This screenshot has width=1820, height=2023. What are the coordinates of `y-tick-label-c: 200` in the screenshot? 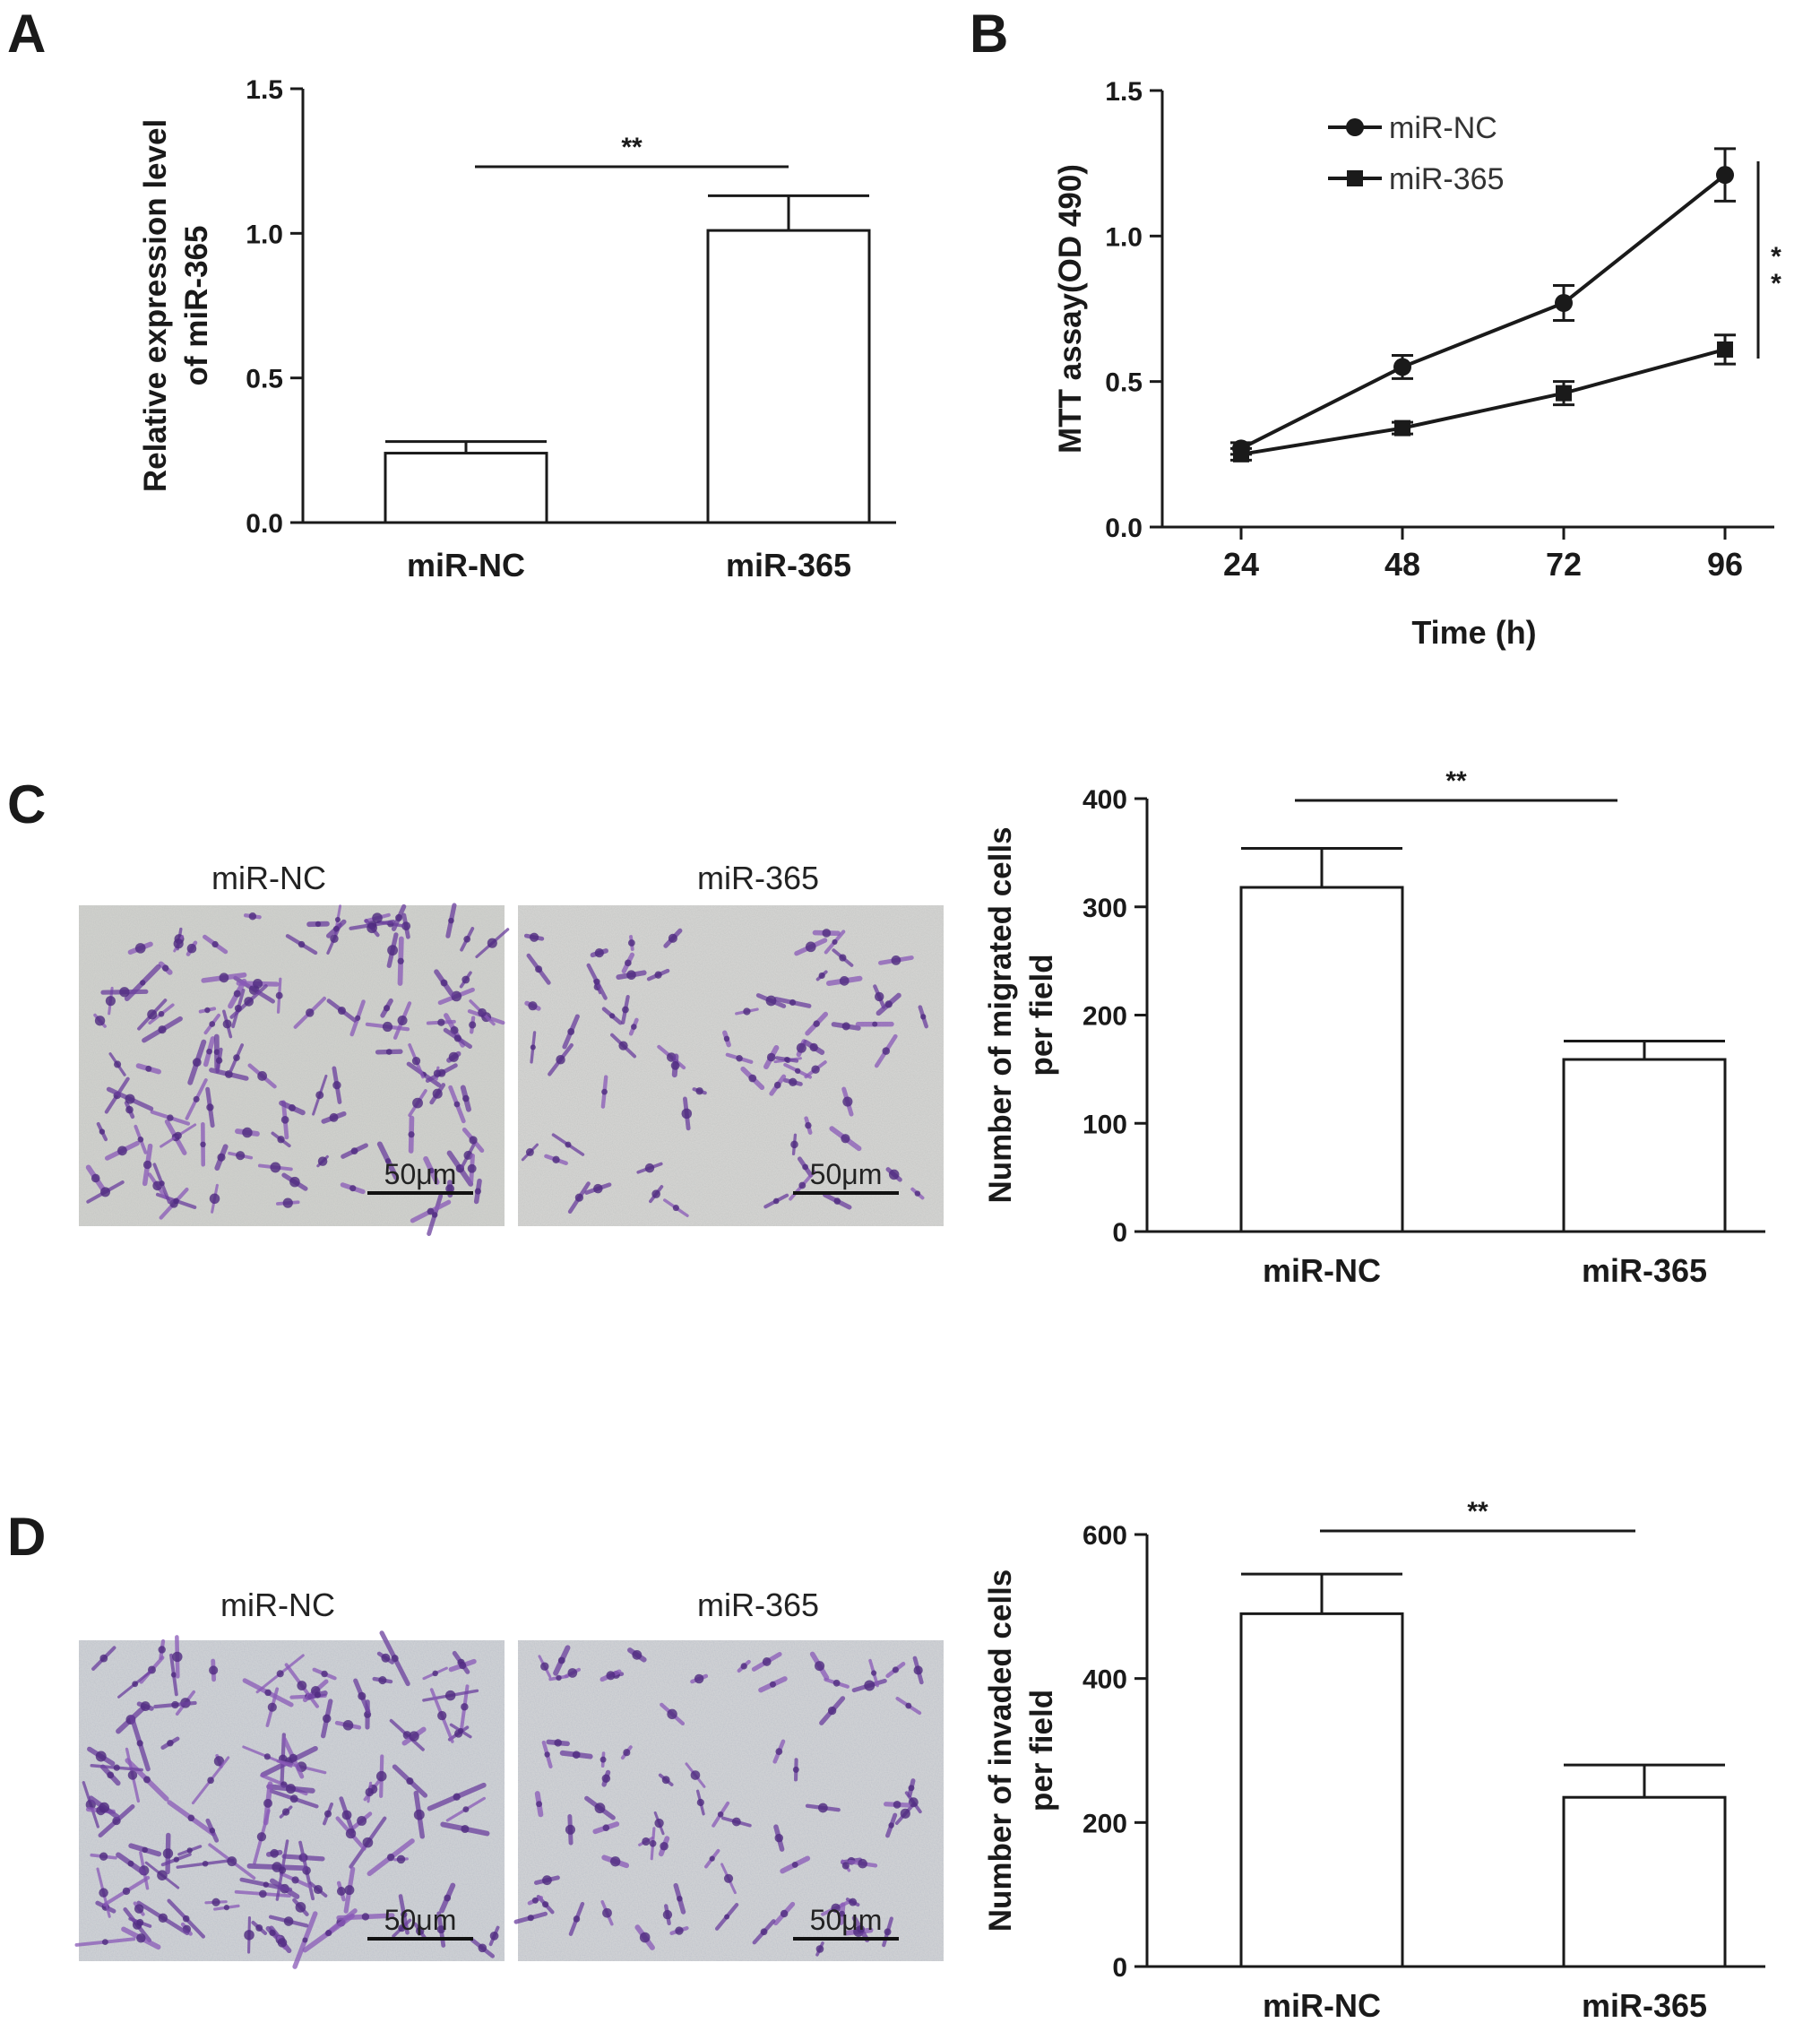 It's located at (1105, 1017).